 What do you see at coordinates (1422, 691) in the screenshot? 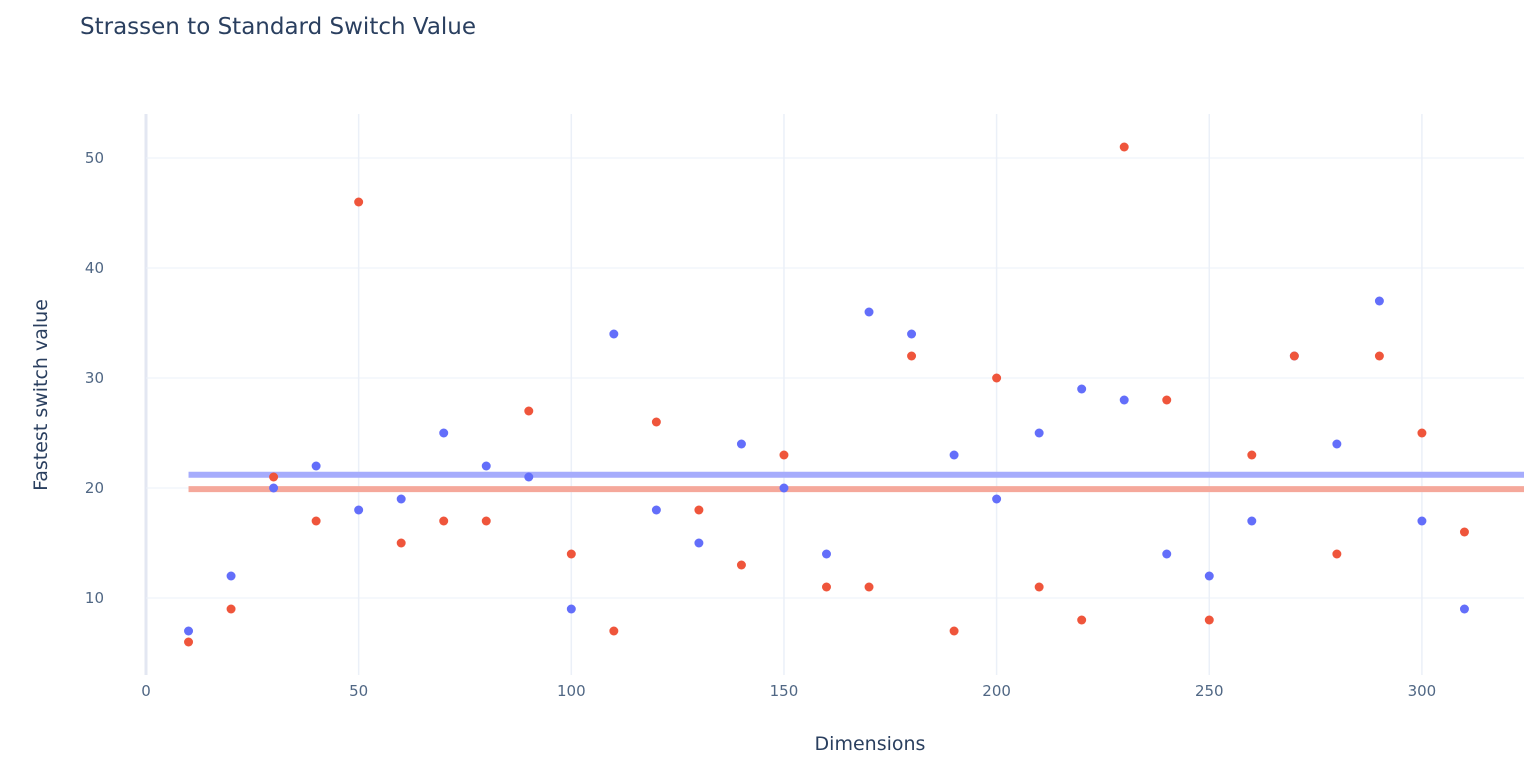
I see `x-tick-label: 300` at bounding box center [1422, 691].